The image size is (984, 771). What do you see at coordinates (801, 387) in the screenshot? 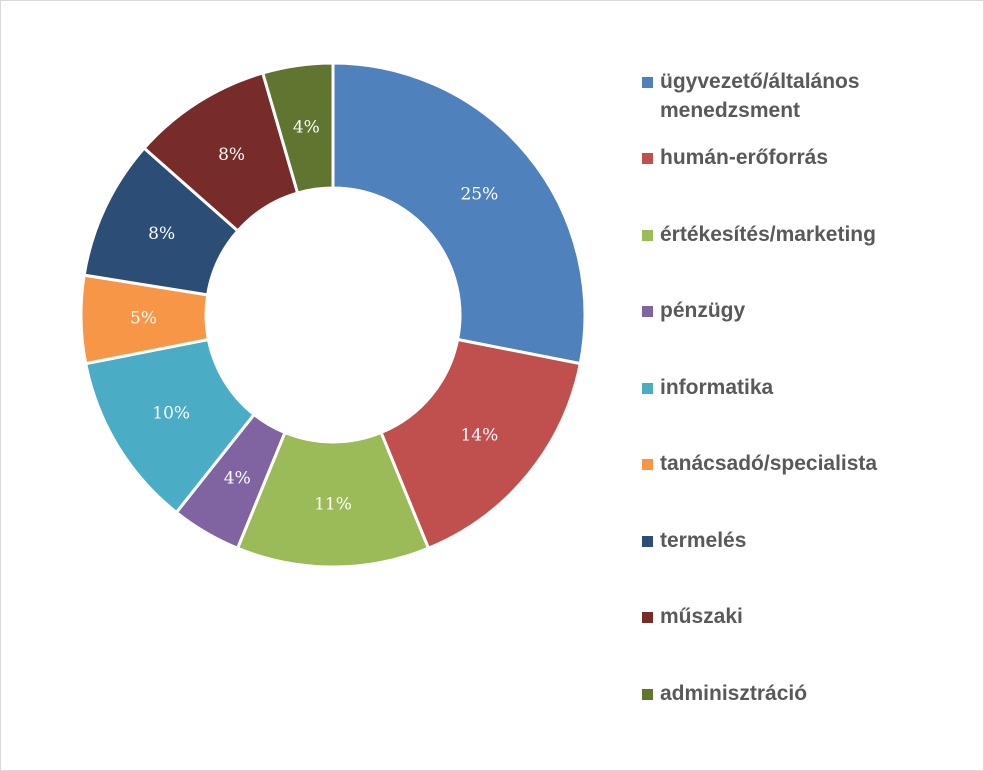
I see `legend-item: informatika` at bounding box center [801, 387].